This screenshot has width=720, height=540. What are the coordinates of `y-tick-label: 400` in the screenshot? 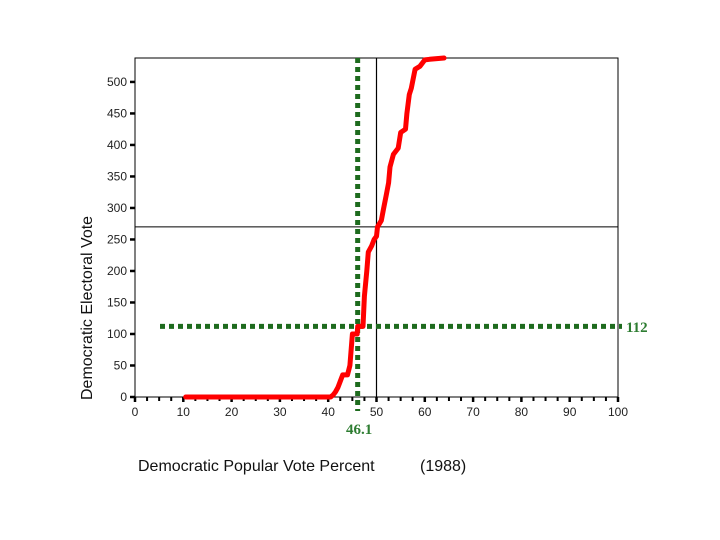 It's located at (117, 145).